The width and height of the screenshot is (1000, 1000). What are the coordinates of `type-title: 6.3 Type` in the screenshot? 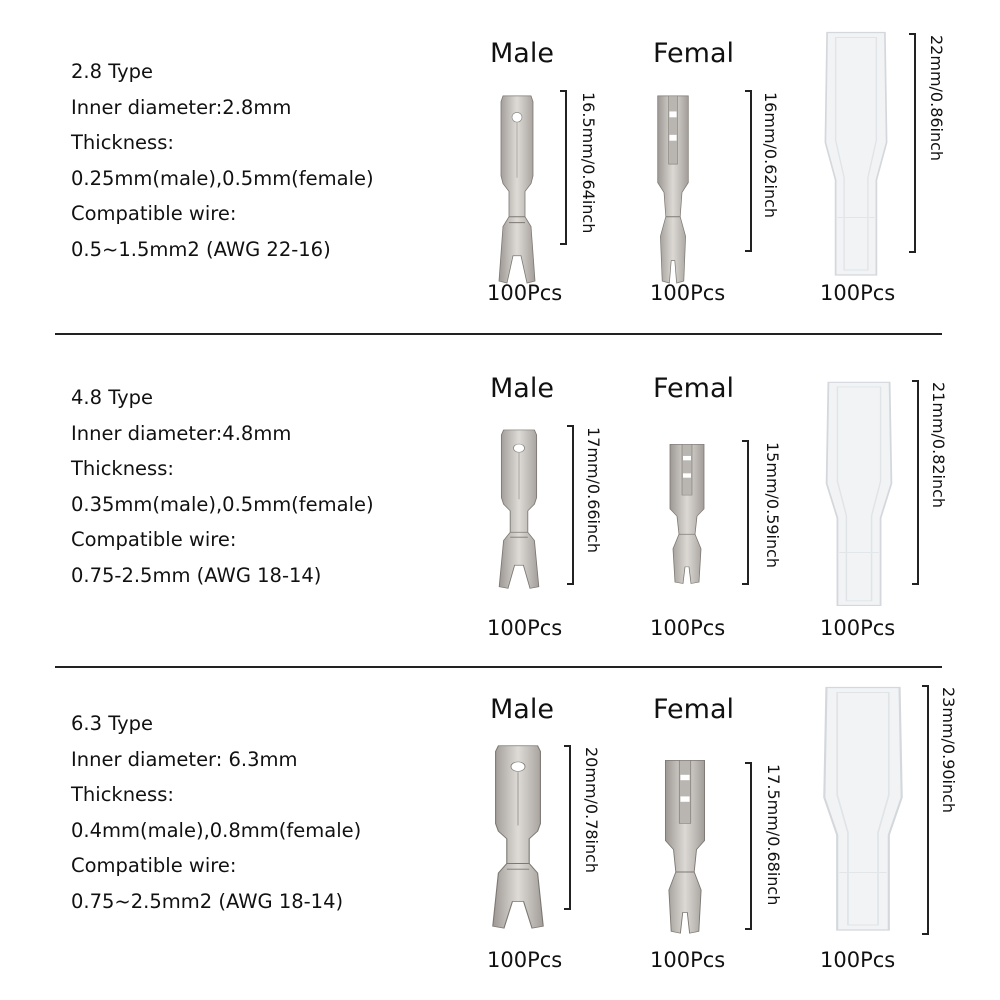 It's located at (112, 723).